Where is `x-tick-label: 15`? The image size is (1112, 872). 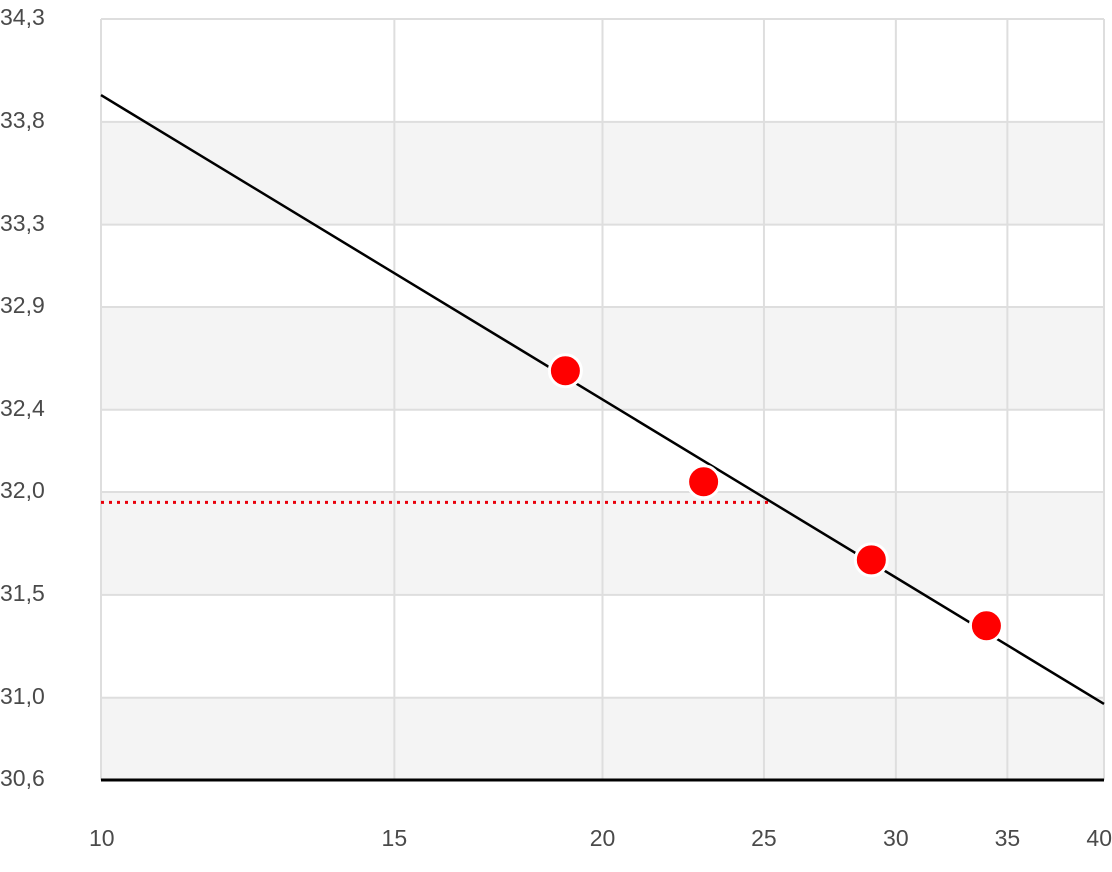
x-tick-label: 15 is located at coordinates (395, 838).